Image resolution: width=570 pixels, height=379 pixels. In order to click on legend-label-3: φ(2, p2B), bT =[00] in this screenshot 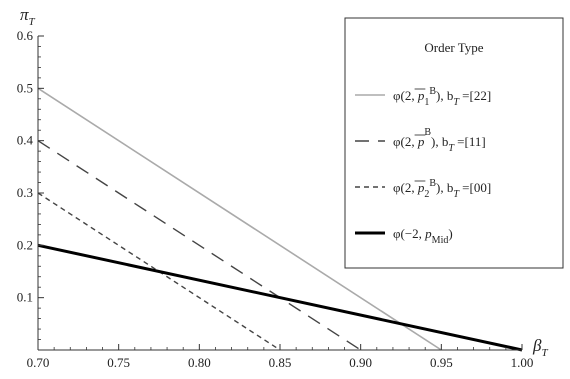, I will do `click(442, 189)`.